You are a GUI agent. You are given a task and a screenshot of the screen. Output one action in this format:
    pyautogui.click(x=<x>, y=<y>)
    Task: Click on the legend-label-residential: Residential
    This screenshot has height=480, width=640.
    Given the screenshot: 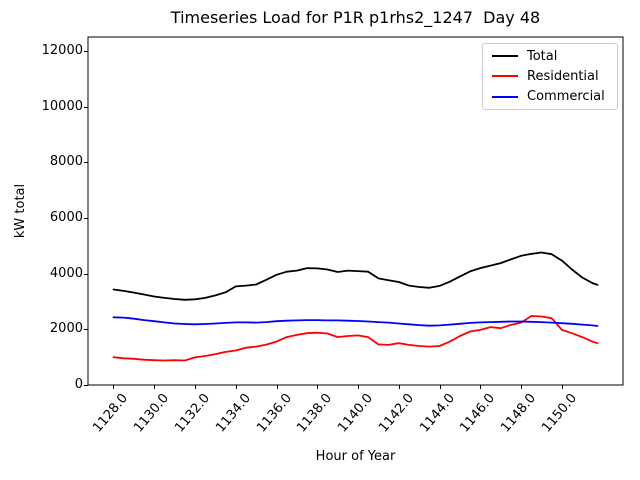 What is the action you would take?
    pyautogui.click(x=563, y=76)
    